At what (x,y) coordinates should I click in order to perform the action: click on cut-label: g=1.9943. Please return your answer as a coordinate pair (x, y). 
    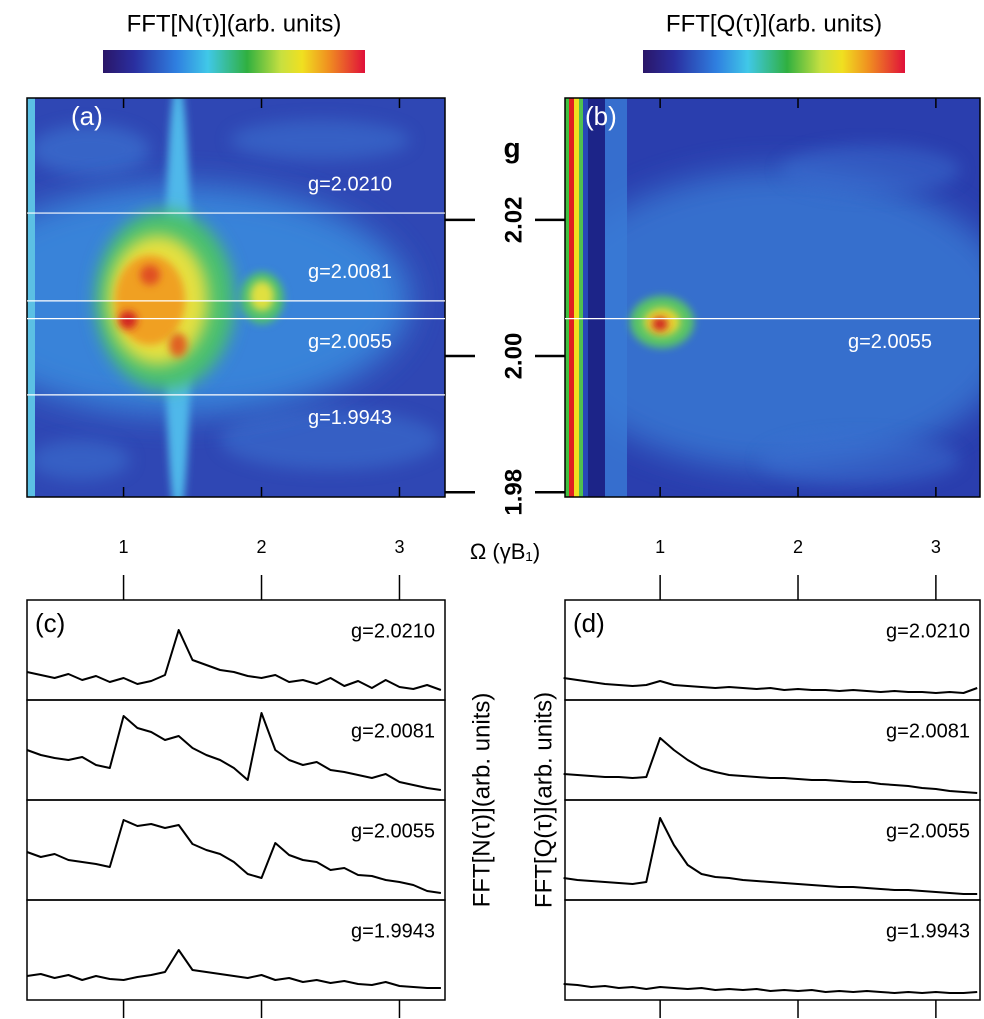
    Looking at the image, I should click on (350, 418).